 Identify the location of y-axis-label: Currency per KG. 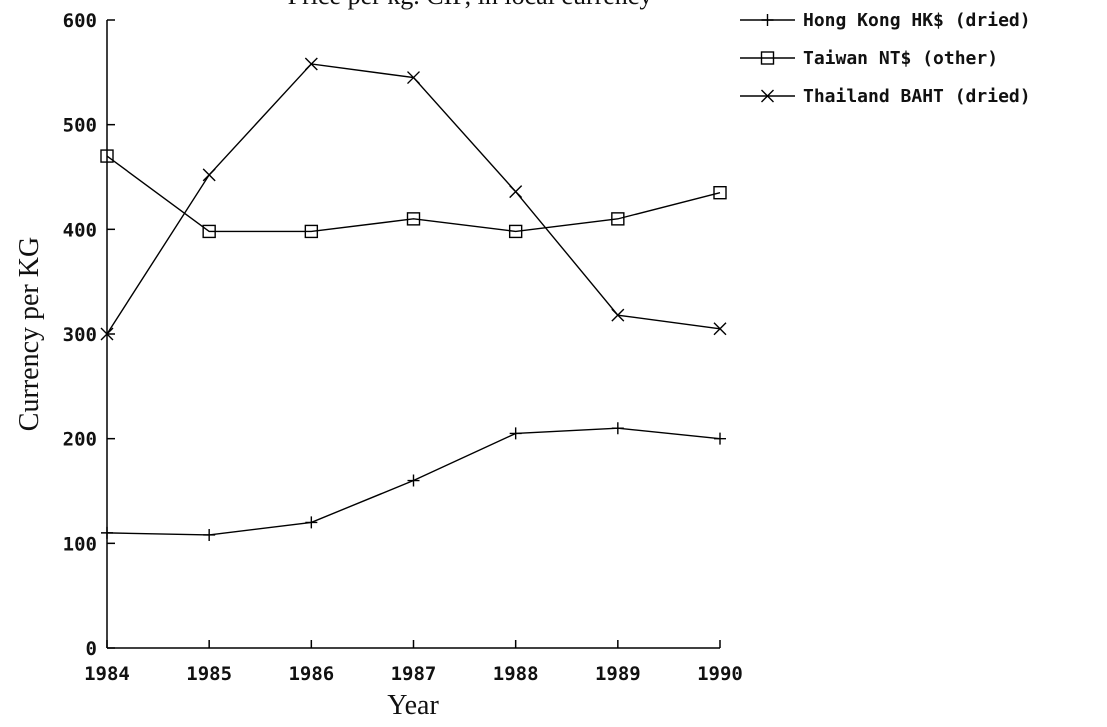
(29, 334).